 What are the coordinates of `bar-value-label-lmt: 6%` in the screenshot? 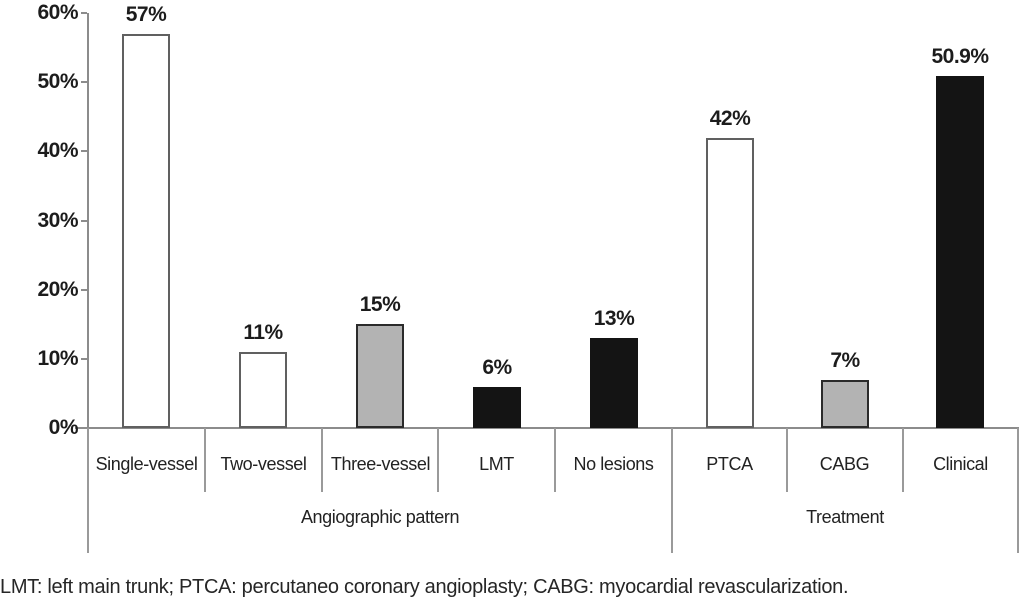 It's located at (497, 367).